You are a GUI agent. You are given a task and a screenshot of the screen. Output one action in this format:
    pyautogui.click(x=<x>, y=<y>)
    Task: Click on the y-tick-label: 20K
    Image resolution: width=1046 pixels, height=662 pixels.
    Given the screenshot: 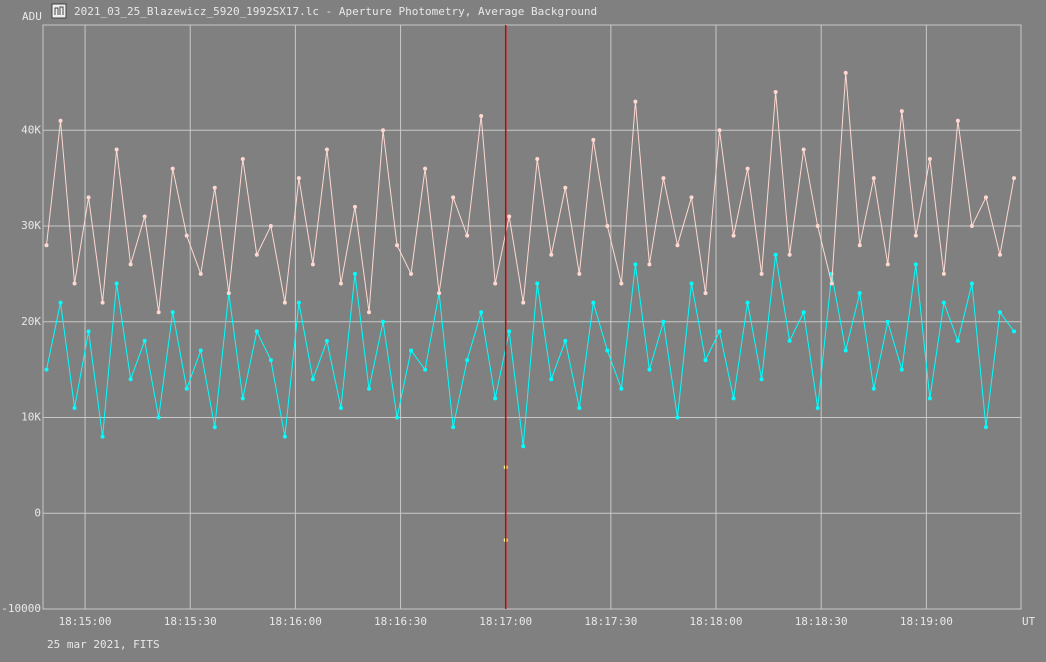 What is the action you would take?
    pyautogui.click(x=31, y=321)
    